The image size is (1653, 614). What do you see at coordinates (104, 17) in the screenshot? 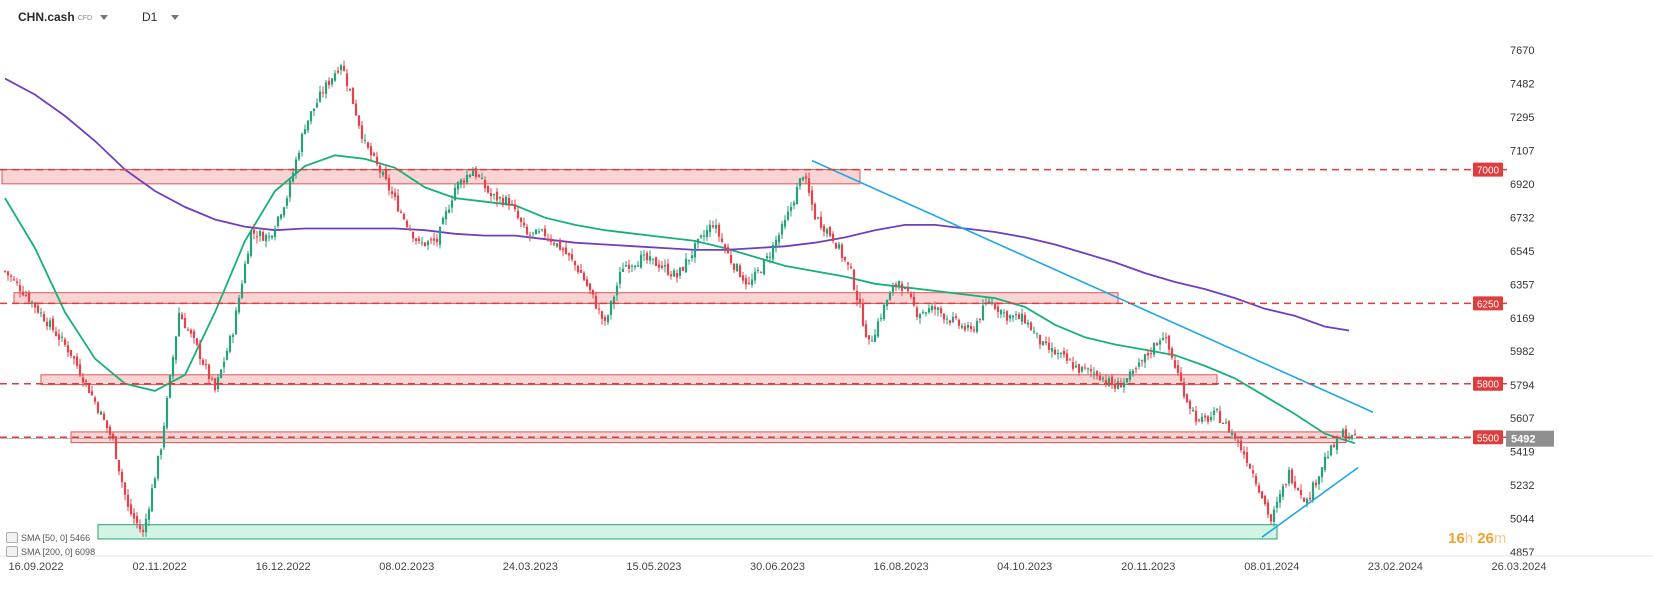
I see `chevron-down-icon` at bounding box center [104, 17].